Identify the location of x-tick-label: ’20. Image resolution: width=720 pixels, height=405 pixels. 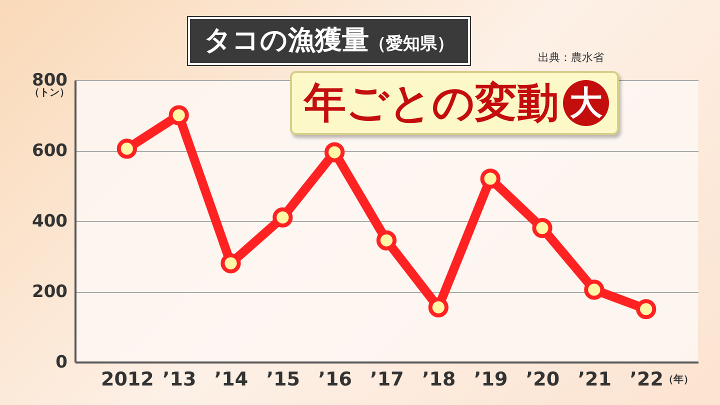
(543, 379).